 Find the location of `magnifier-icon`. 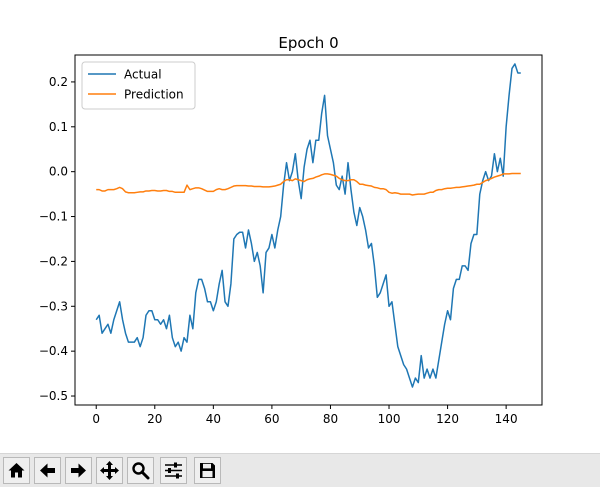

magnifier-icon is located at coordinates (141, 471).